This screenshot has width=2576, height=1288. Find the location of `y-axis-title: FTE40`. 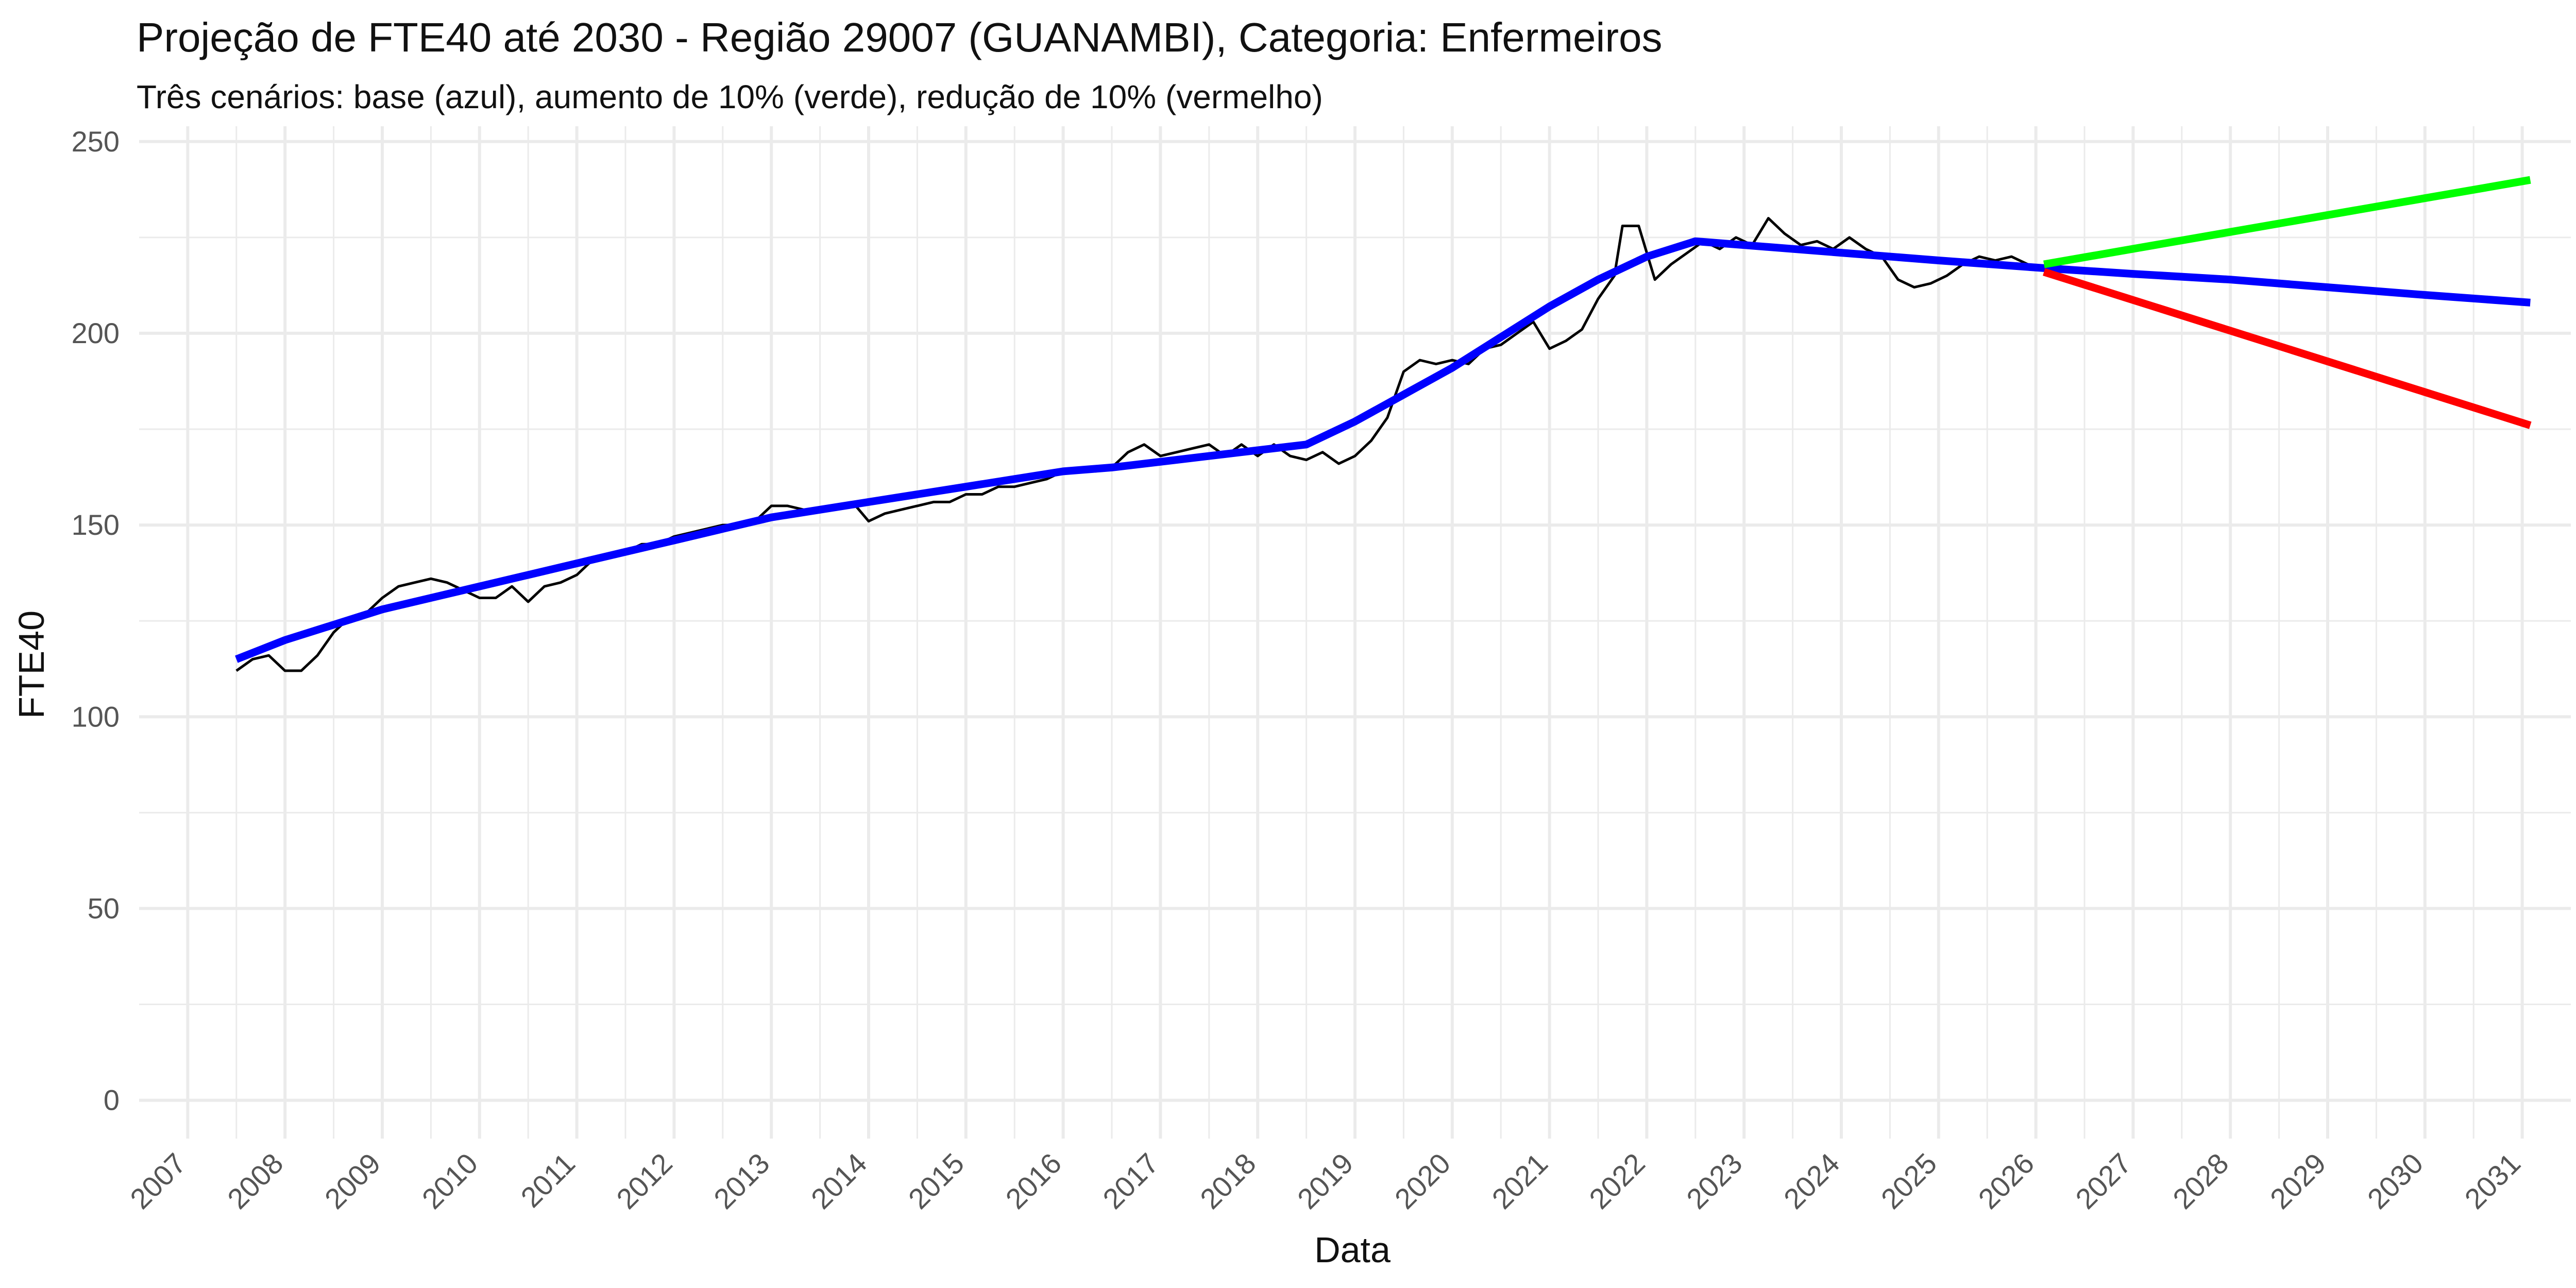

y-axis-title: FTE40 is located at coordinates (31, 665).